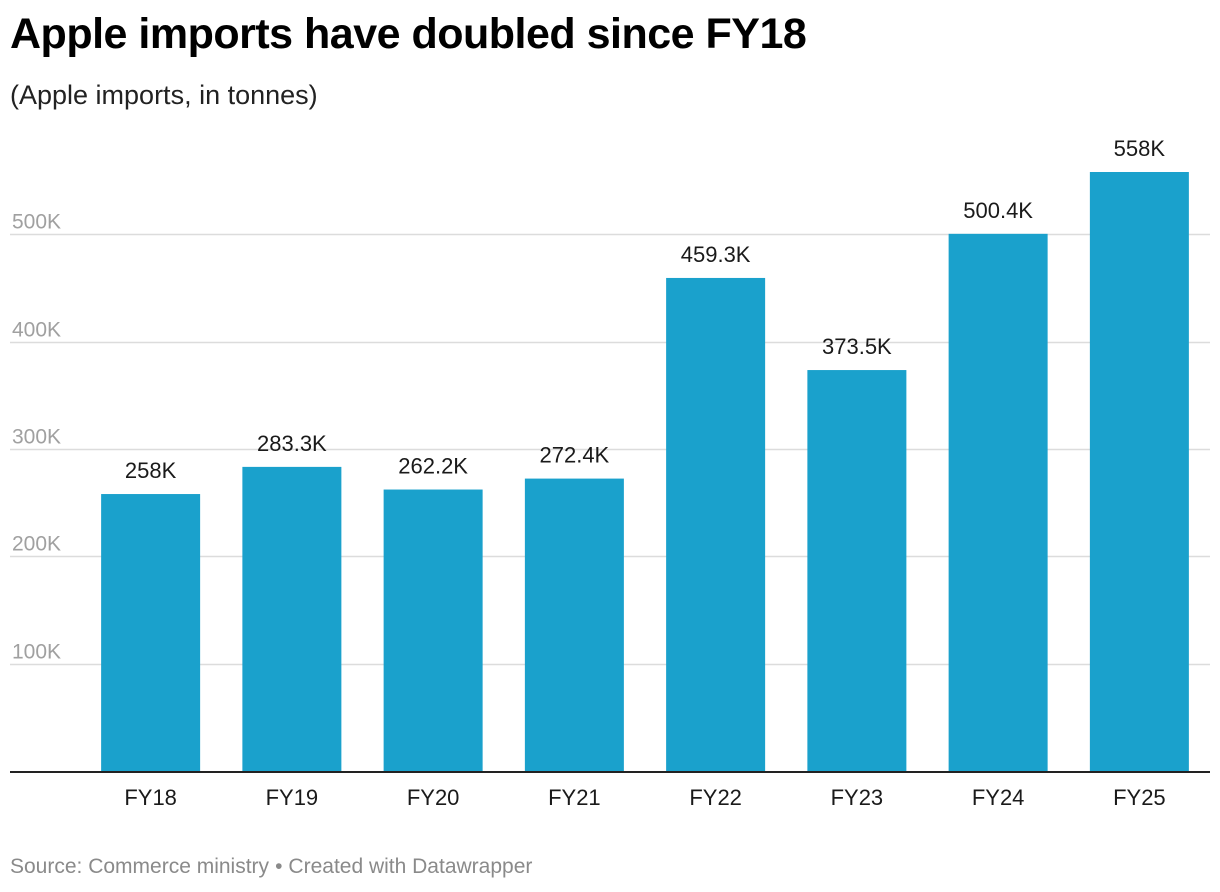 This screenshot has width=1220, height=892. Describe the element at coordinates (433, 797) in the screenshot. I see `x-tick-label: FY20` at that location.